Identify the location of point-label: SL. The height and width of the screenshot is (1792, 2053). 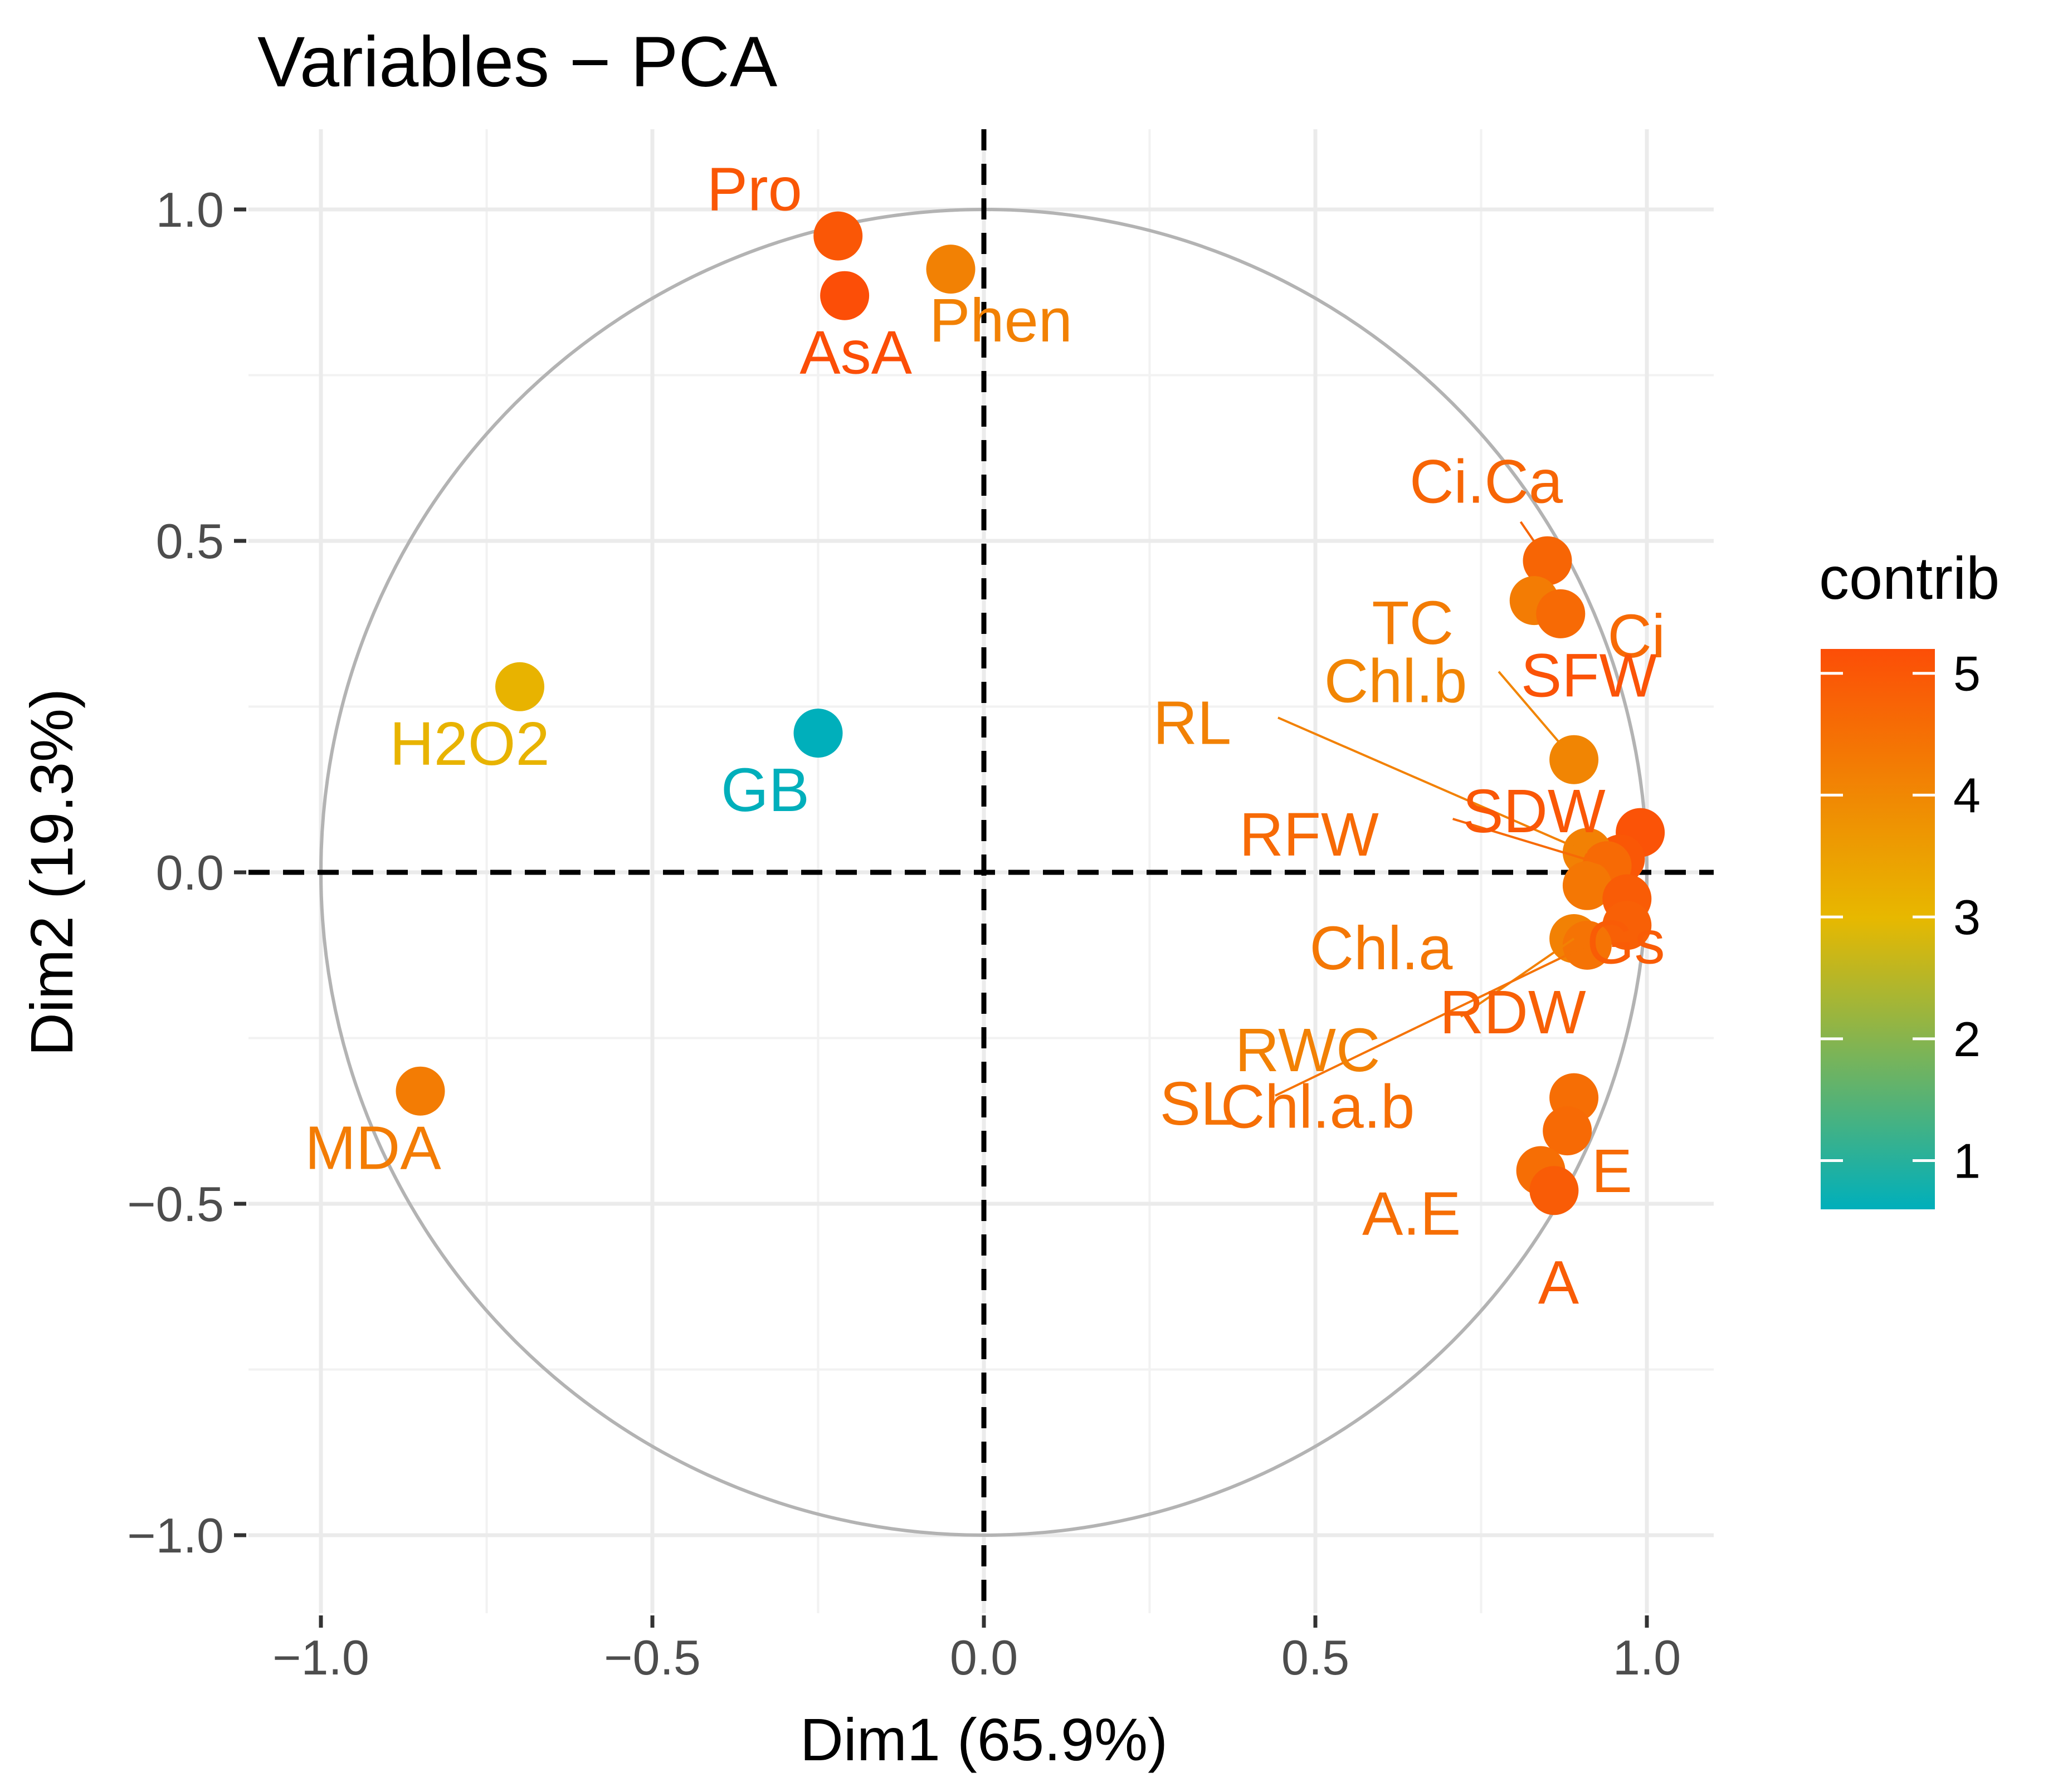
(1198, 1104).